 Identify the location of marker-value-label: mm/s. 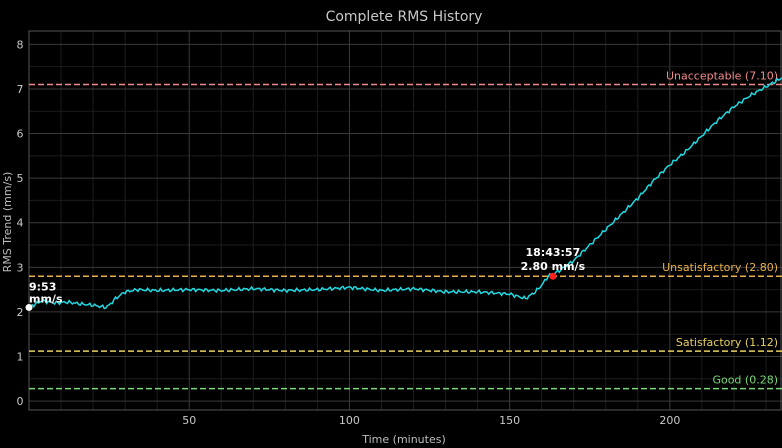
(46, 298).